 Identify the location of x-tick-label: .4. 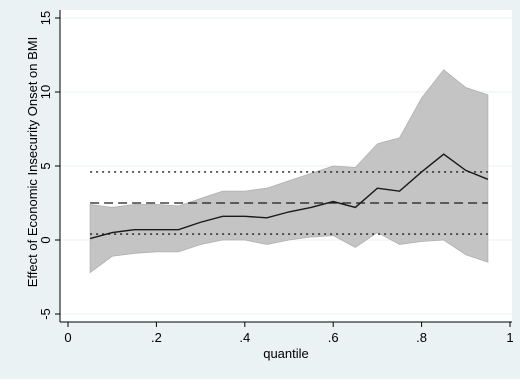
(244, 337).